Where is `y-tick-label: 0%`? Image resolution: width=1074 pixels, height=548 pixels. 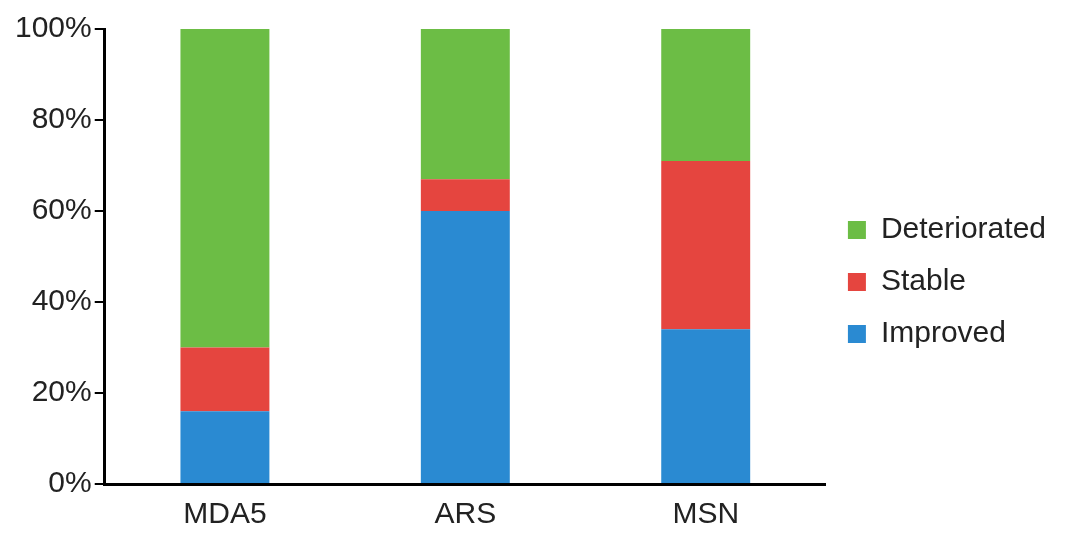
y-tick-label: 0% is located at coordinates (70, 482).